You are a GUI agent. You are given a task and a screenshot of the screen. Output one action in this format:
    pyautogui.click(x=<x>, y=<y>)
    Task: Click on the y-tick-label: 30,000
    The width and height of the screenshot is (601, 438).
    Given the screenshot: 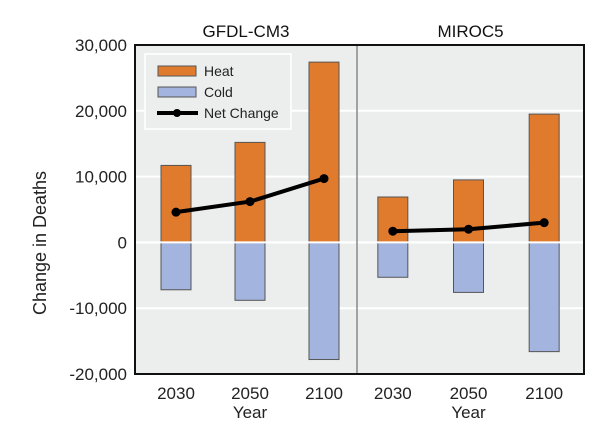 What is the action you would take?
    pyautogui.click(x=101, y=45)
    